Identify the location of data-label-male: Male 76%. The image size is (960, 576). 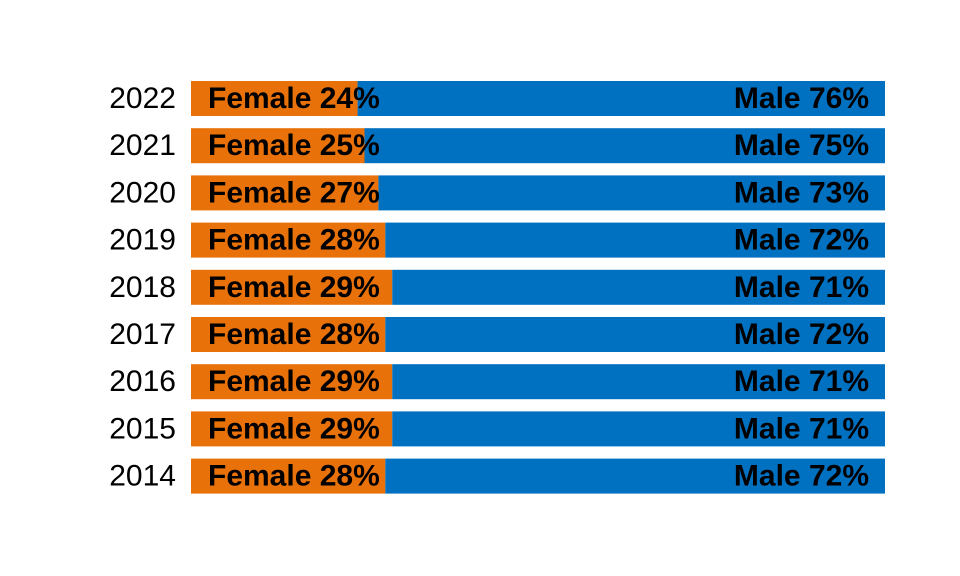
(801, 98).